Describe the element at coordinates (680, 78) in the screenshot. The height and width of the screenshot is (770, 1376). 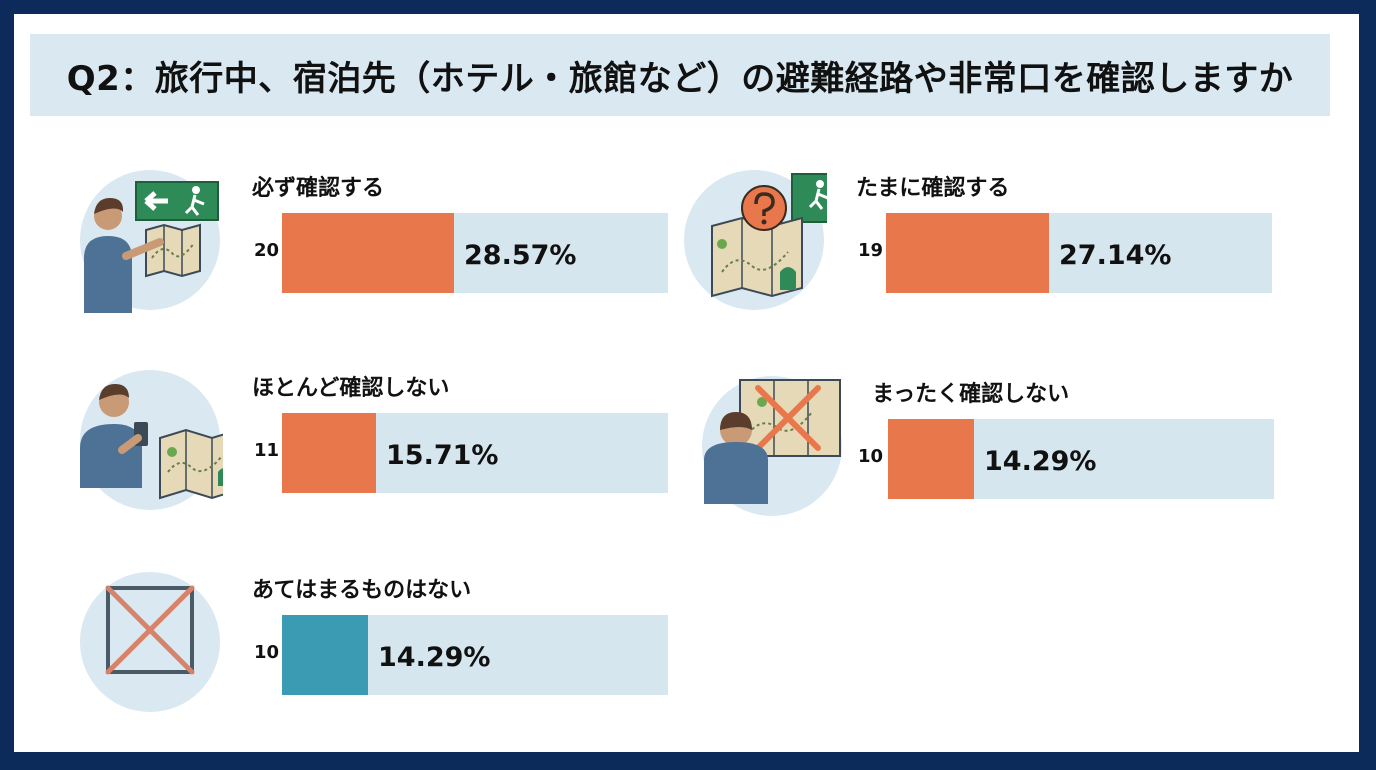
I see `chart-title: Q2：旅行中、宿泊先（ホテル・旅館など）の避難経路や非常口を確認しますか` at that location.